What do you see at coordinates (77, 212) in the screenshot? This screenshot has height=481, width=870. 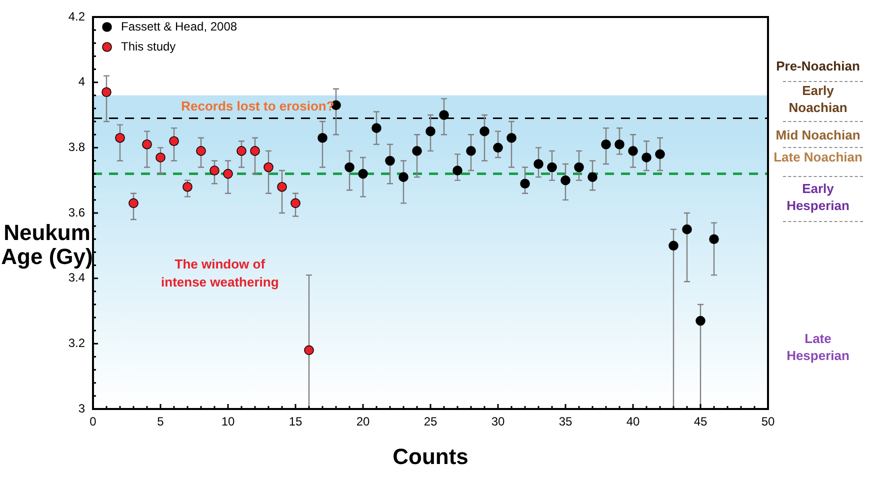 I see `y-tick-label: 3.6` at bounding box center [77, 212].